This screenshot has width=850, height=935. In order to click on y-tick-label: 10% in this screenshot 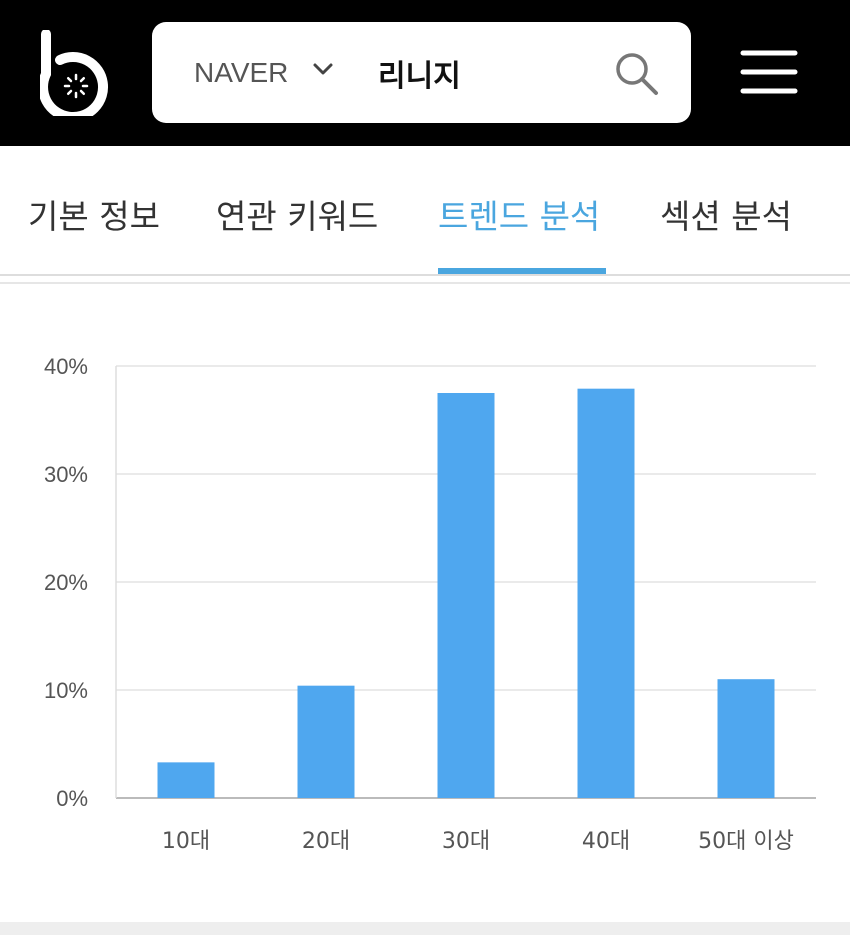, I will do `click(66, 690)`.